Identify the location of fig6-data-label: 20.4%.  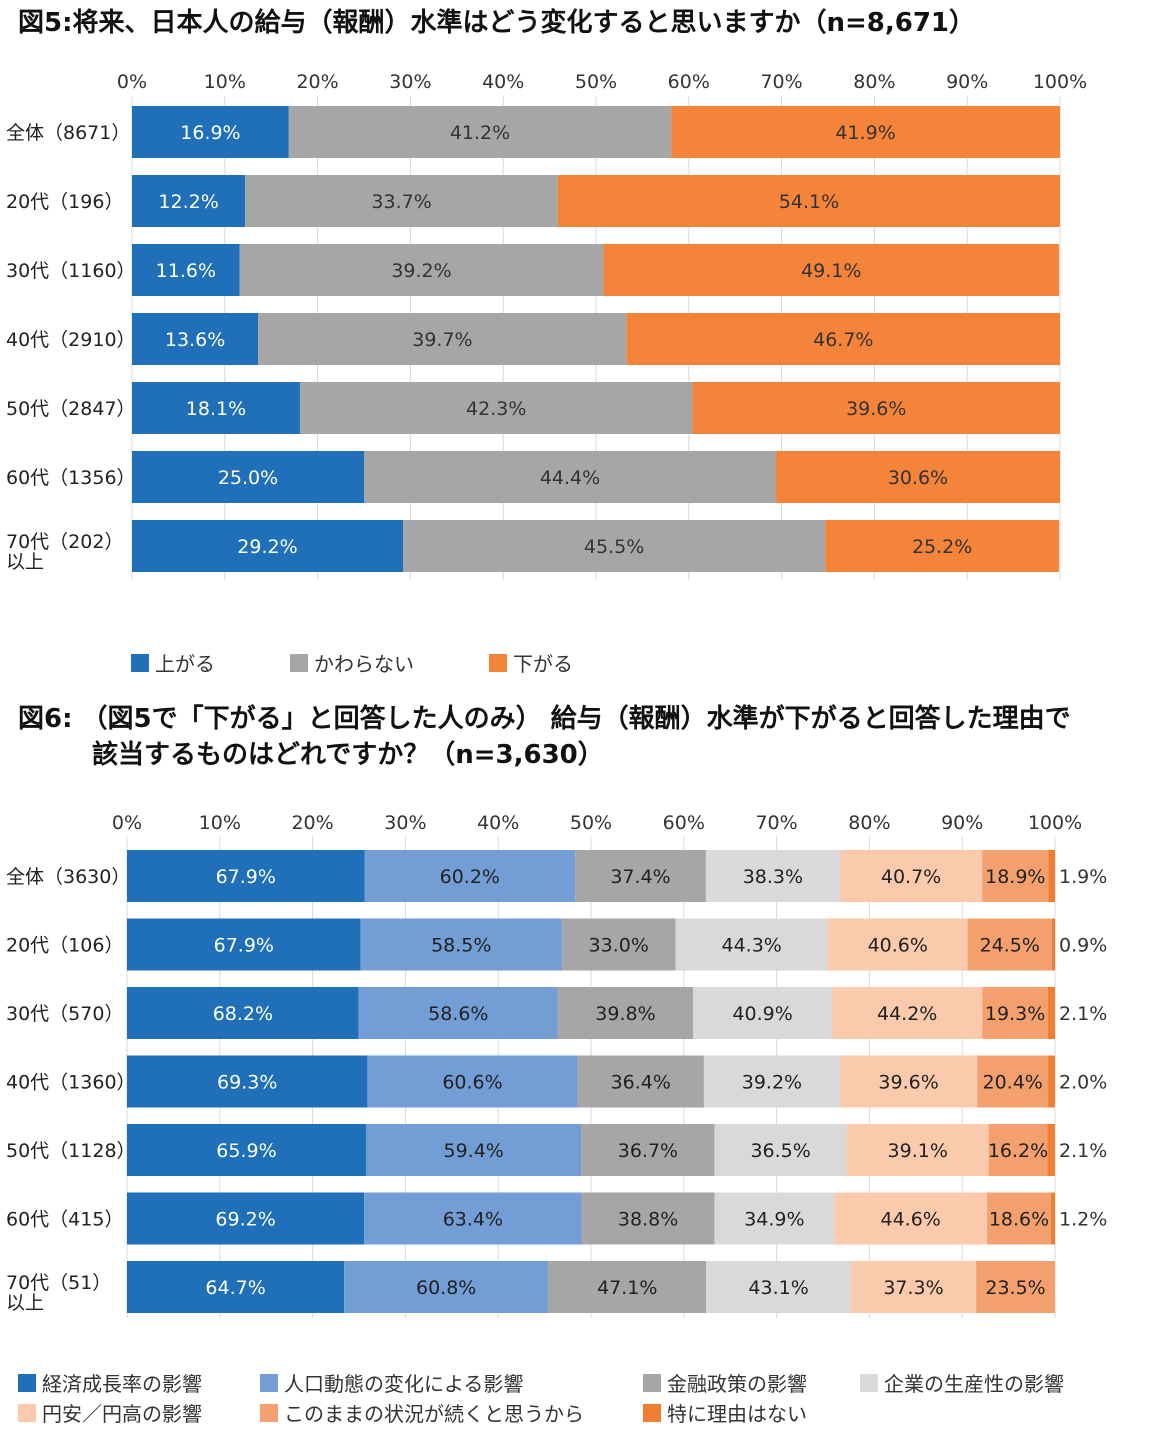
(1012, 1083).